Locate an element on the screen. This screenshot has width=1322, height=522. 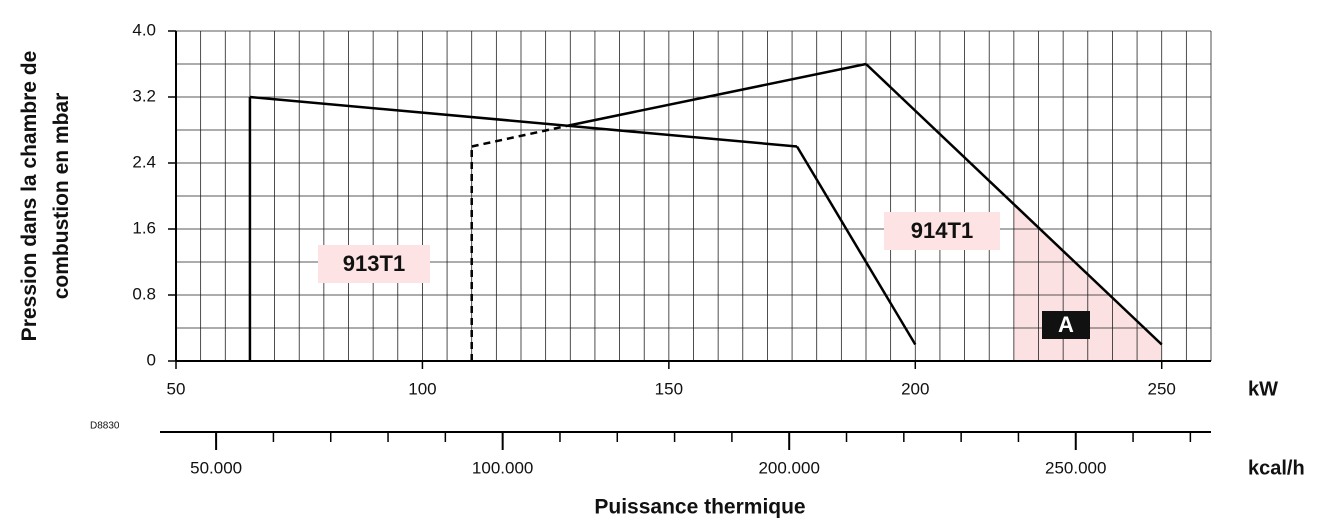
area-label-box is located at coordinates (1066, 325).